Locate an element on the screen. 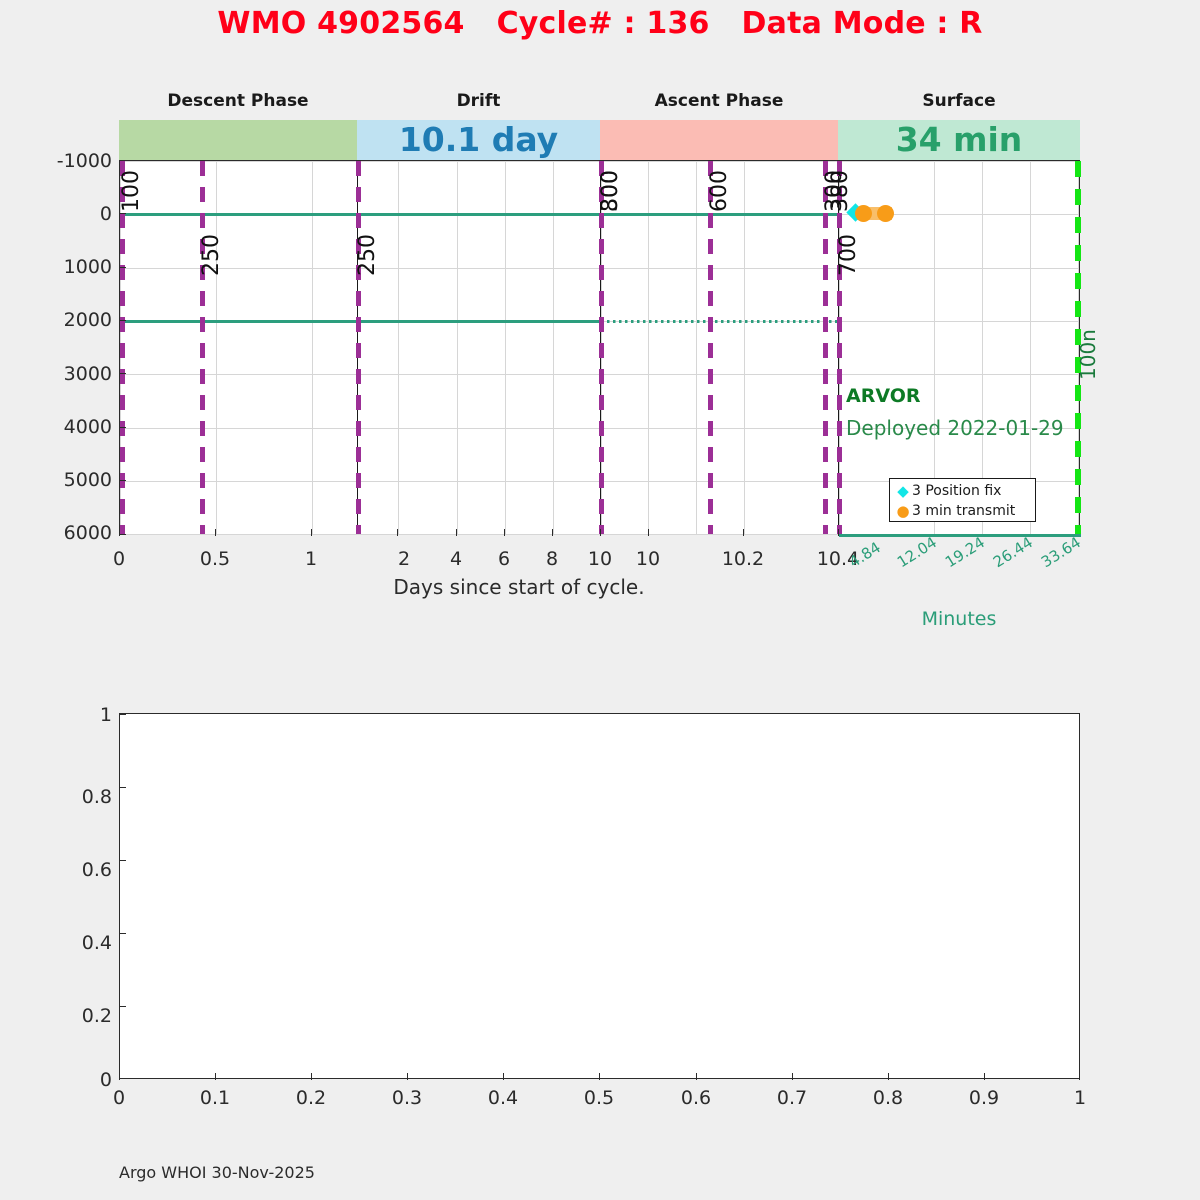 The height and width of the screenshot is (1200, 1200). circle-icon: ● is located at coordinates (903, 510).